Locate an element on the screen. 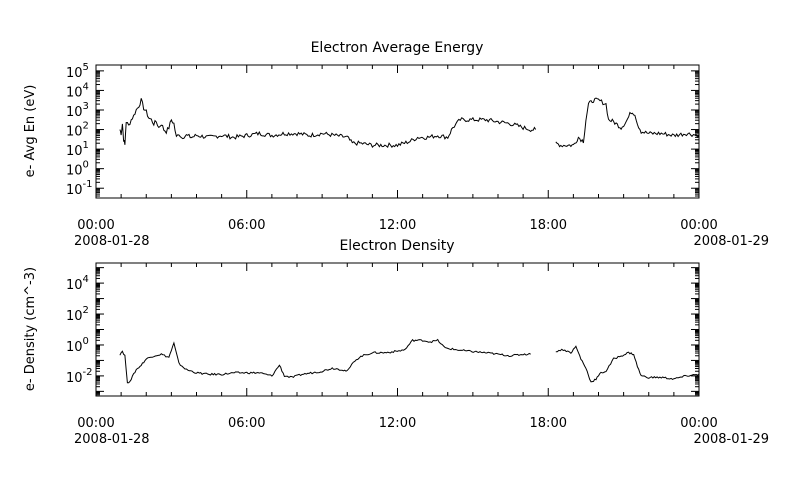  density-y-tick-label: 10⁰ is located at coordinates (77, 345).